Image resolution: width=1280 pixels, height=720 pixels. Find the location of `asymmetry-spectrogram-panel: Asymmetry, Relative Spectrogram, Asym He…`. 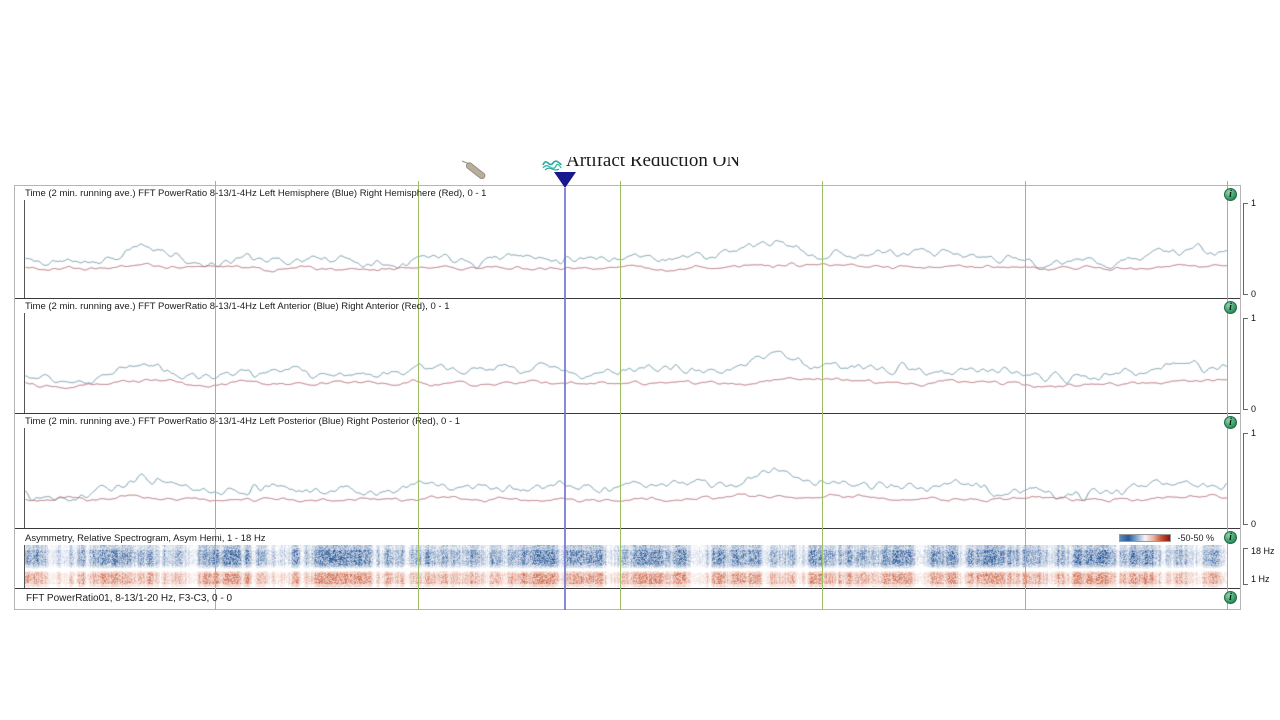

asymmetry-spectrogram-panel: Asymmetry, Relative Spectrogram, Asym He… is located at coordinates (627, 559).